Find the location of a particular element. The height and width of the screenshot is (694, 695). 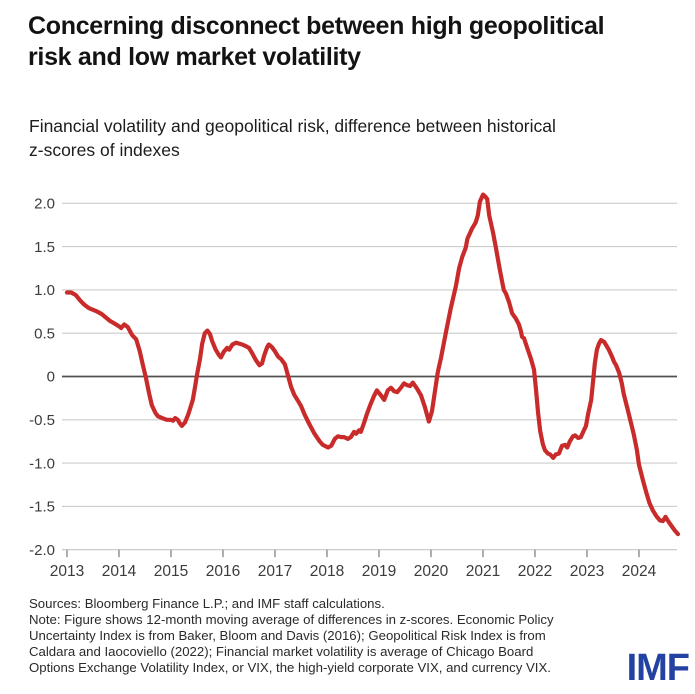

y-axis-label: -2.0 is located at coordinates (42, 550).